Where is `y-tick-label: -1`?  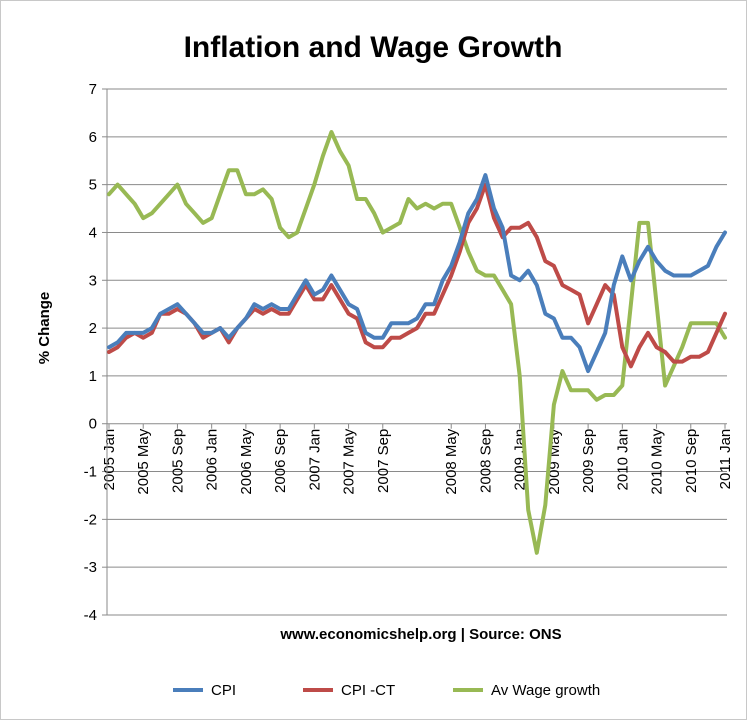 y-tick-label: -1 is located at coordinates (90, 472).